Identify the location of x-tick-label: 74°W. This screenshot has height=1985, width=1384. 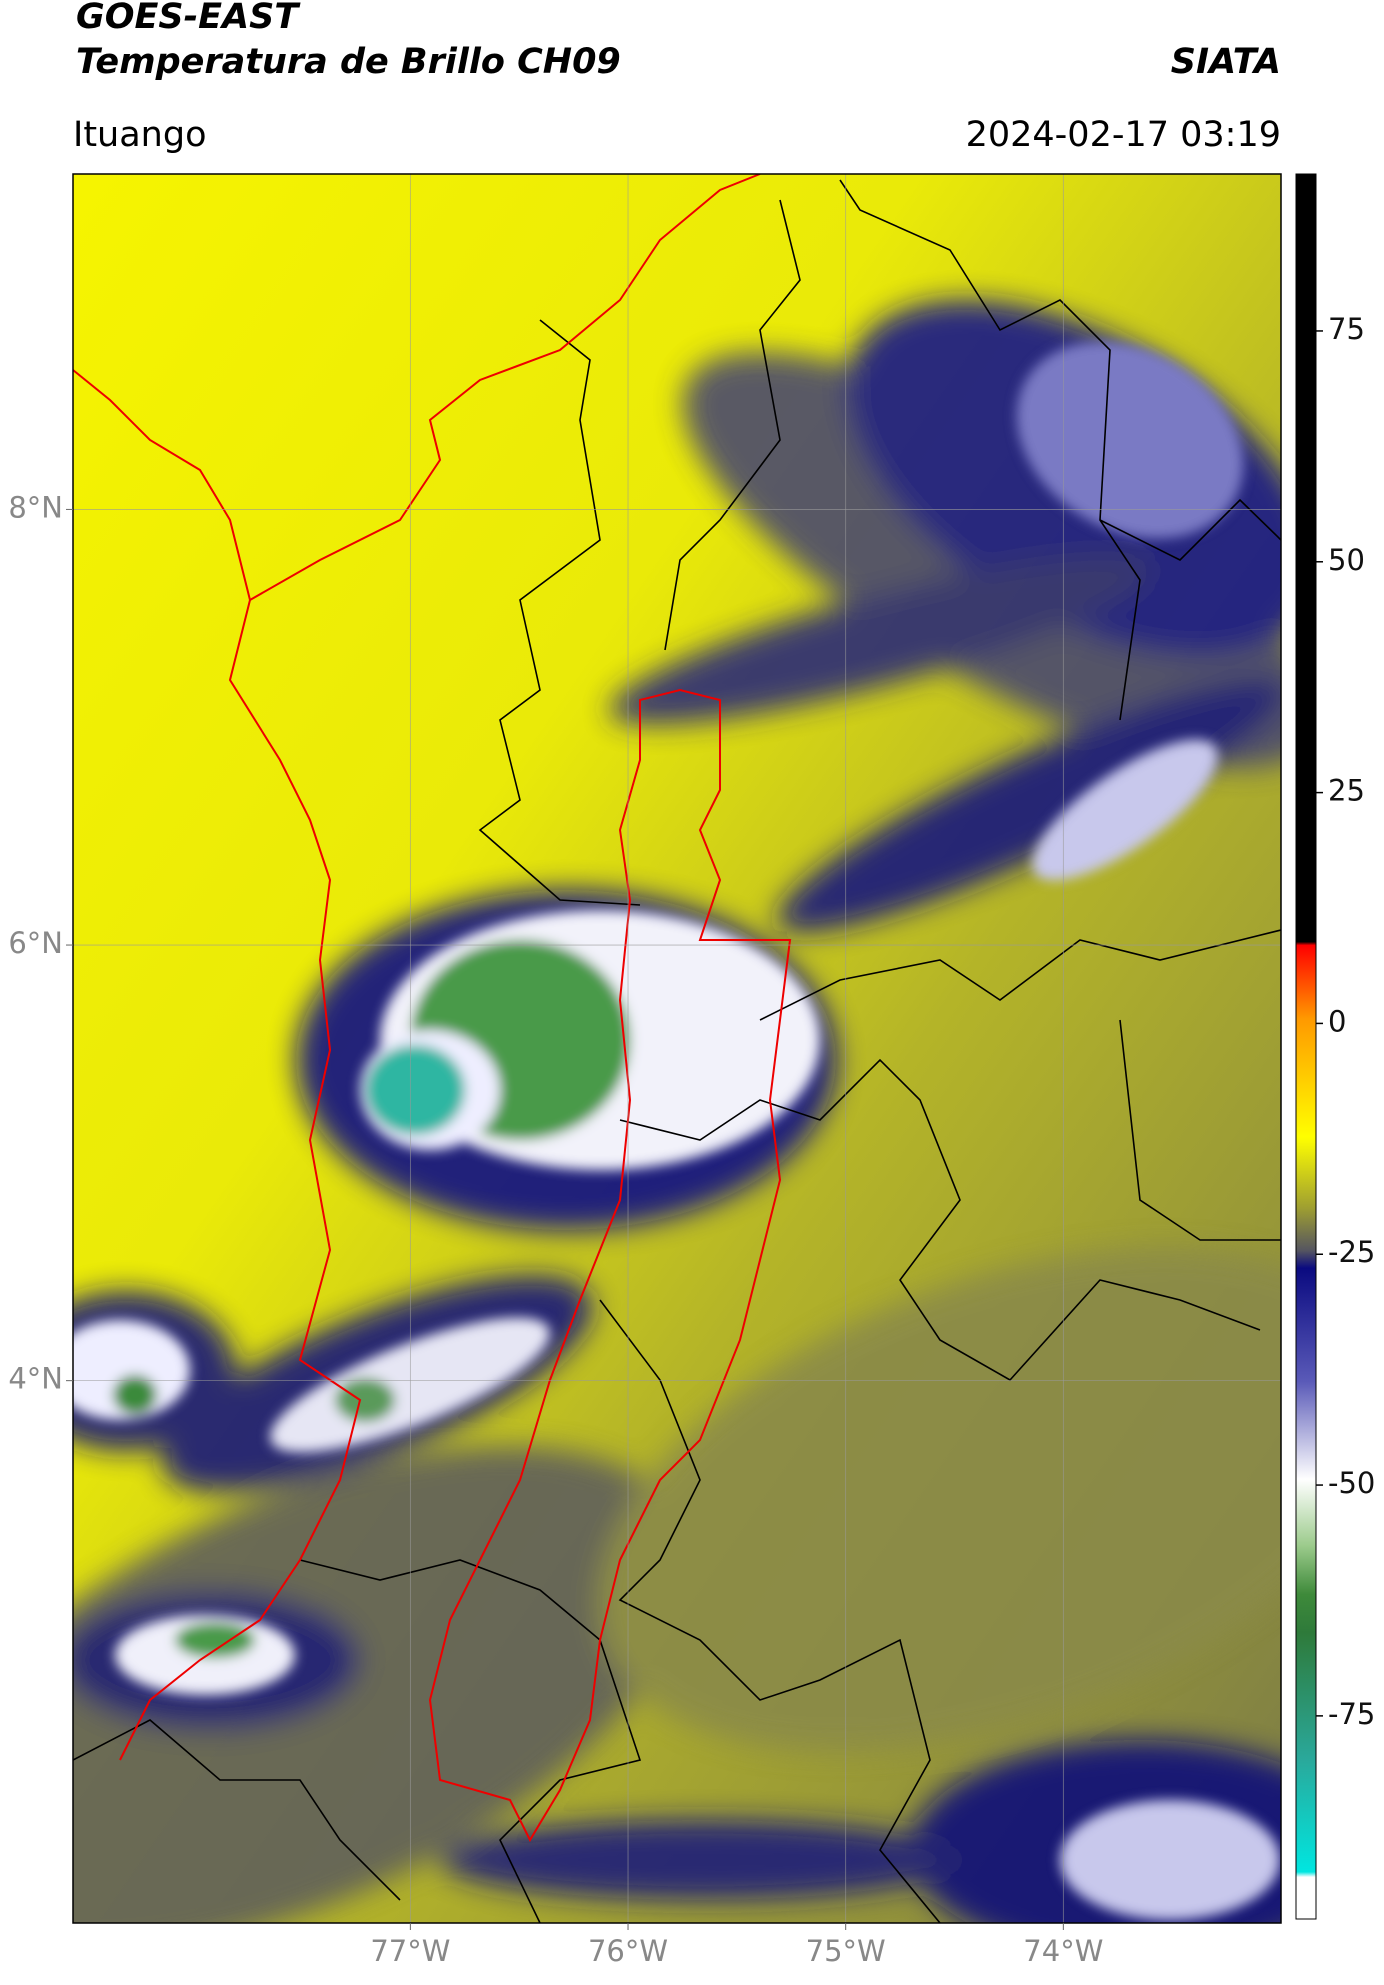
(1063, 1951).